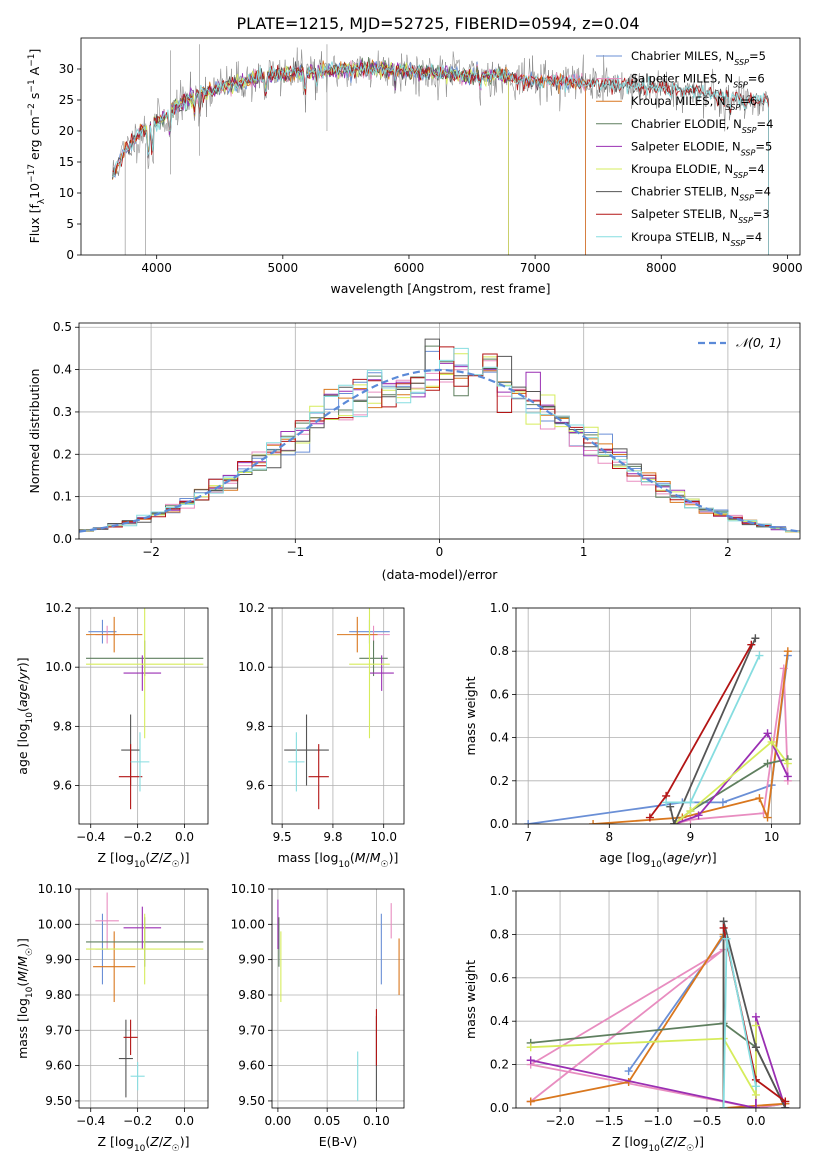 This screenshot has height=1170, width=819. I want to click on y-tick-label: 10.00, so click(248, 924).